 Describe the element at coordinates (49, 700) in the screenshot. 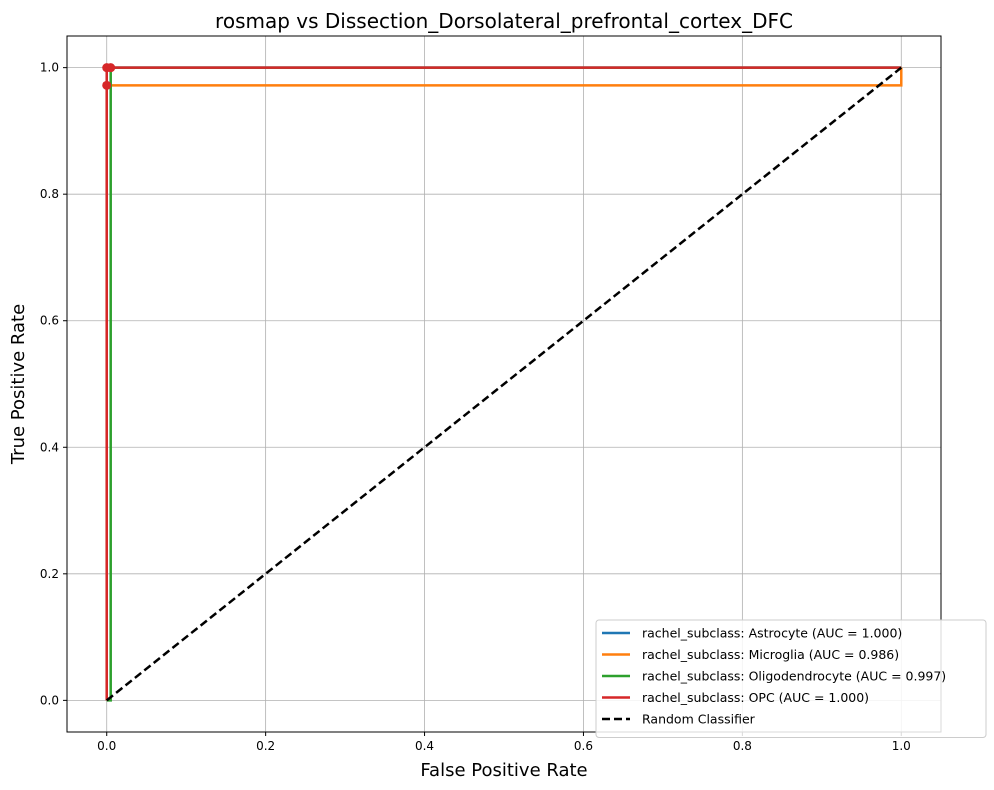

I see `y-tick-label: 0.0` at that location.